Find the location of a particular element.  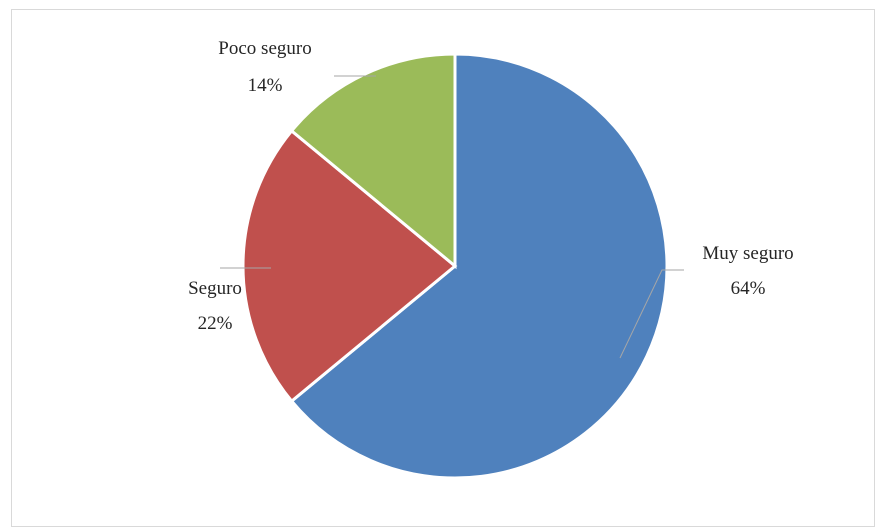

leader-line-muy-seguro is located at coordinates (651, 314).